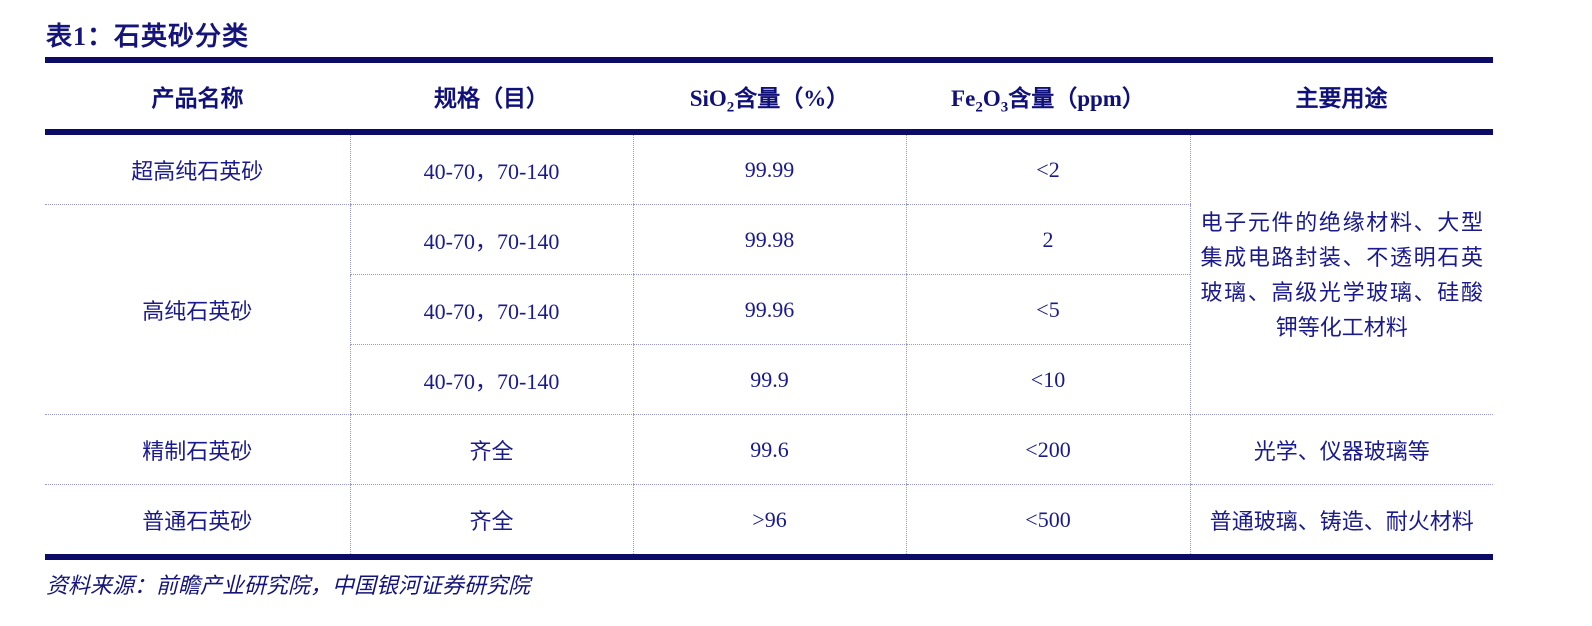 The image size is (1592, 626). Describe the element at coordinates (769, 168) in the screenshot. I see `cell-sio2: 99.99` at that location.